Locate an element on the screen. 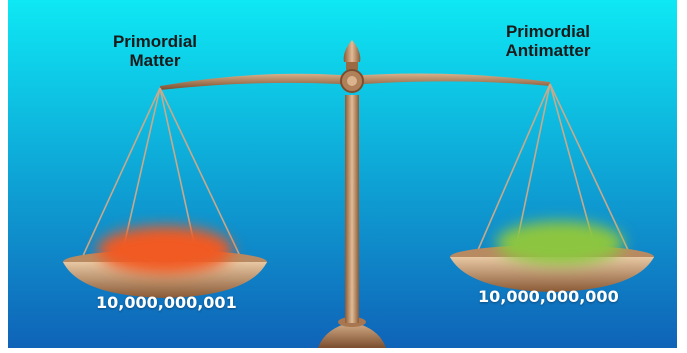 The height and width of the screenshot is (353, 687). antimatter-label-line1: Primordial is located at coordinates (548, 31).